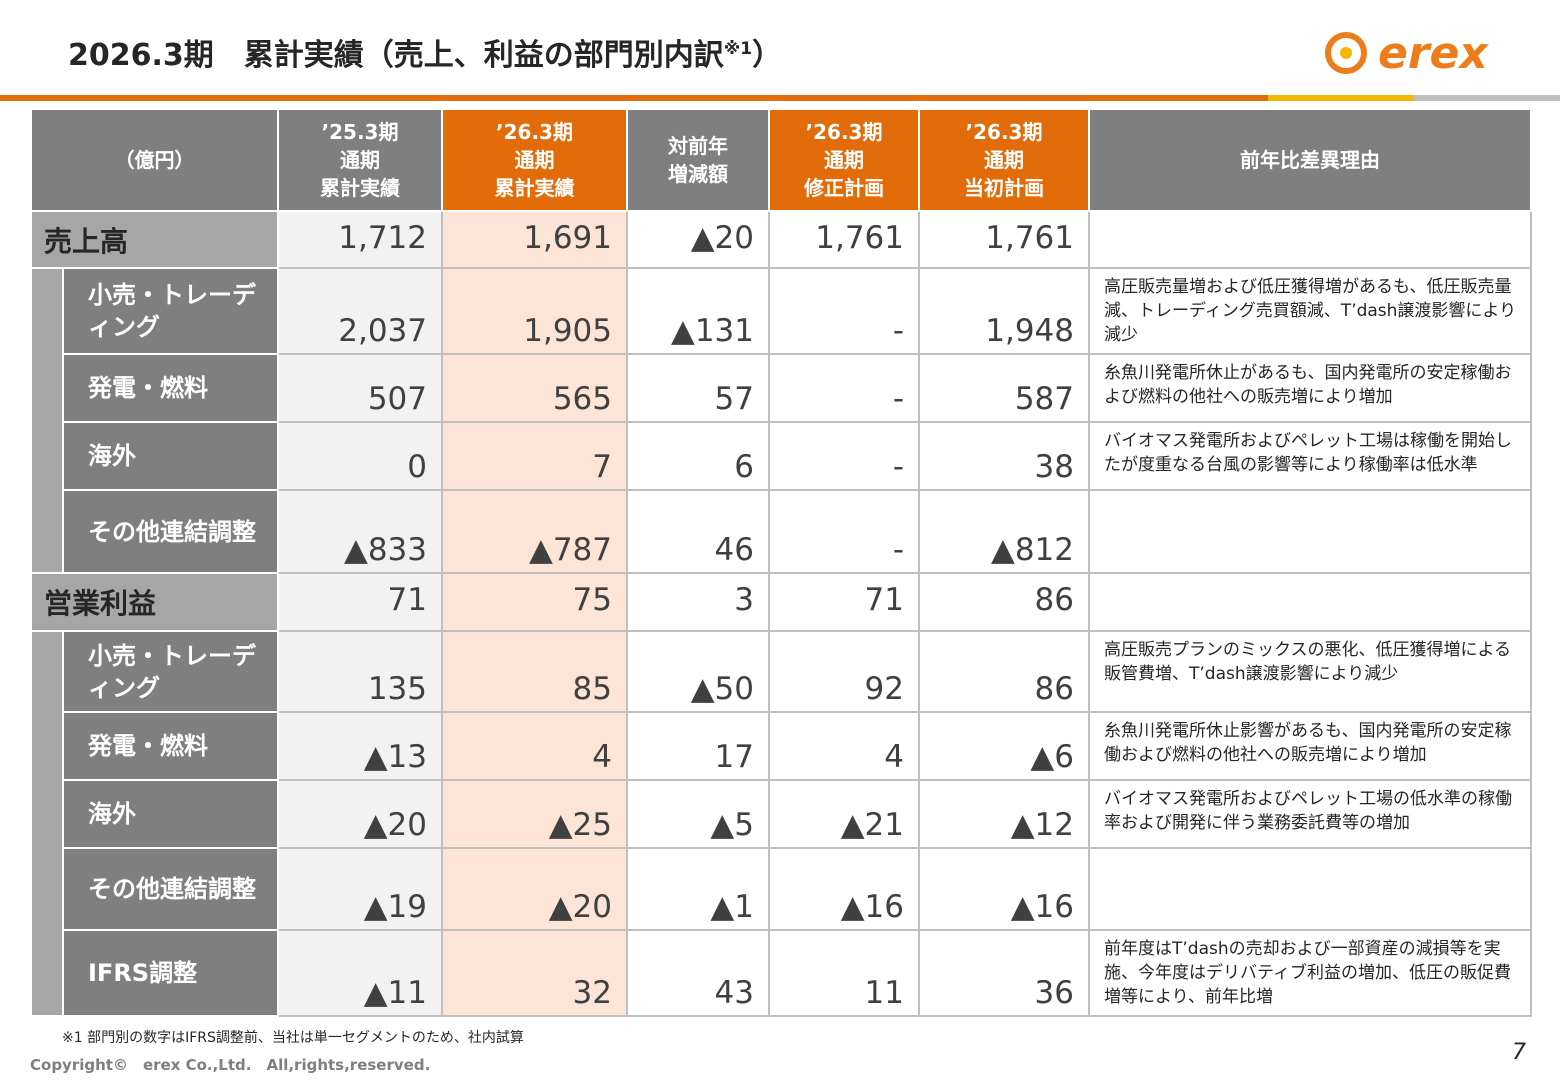  I want to click on section-row: 営業利益 71 75 3 71 86, so click(781, 602).